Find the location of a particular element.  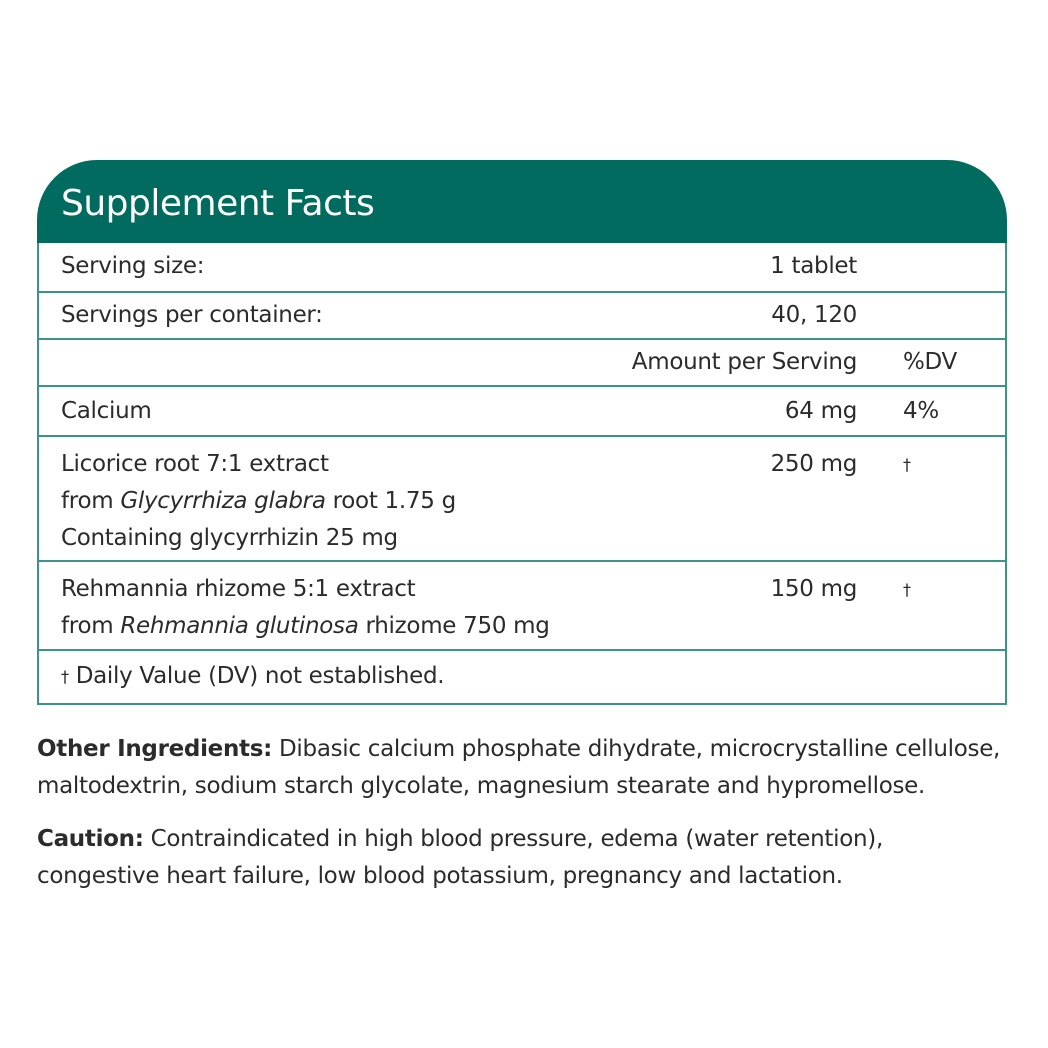

dagger-symbol: † is located at coordinates (65, 676).